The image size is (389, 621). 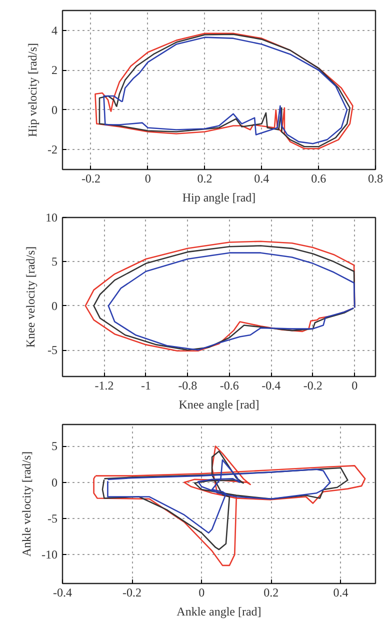 I want to click on y-tick-label: -10, so click(x=50, y=555).